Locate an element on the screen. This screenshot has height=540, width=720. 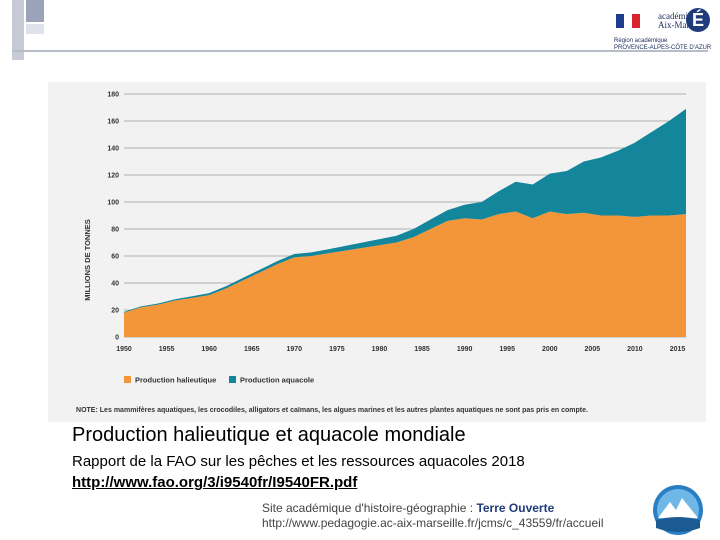
y-tick-20: 20 is located at coordinates (115, 311).